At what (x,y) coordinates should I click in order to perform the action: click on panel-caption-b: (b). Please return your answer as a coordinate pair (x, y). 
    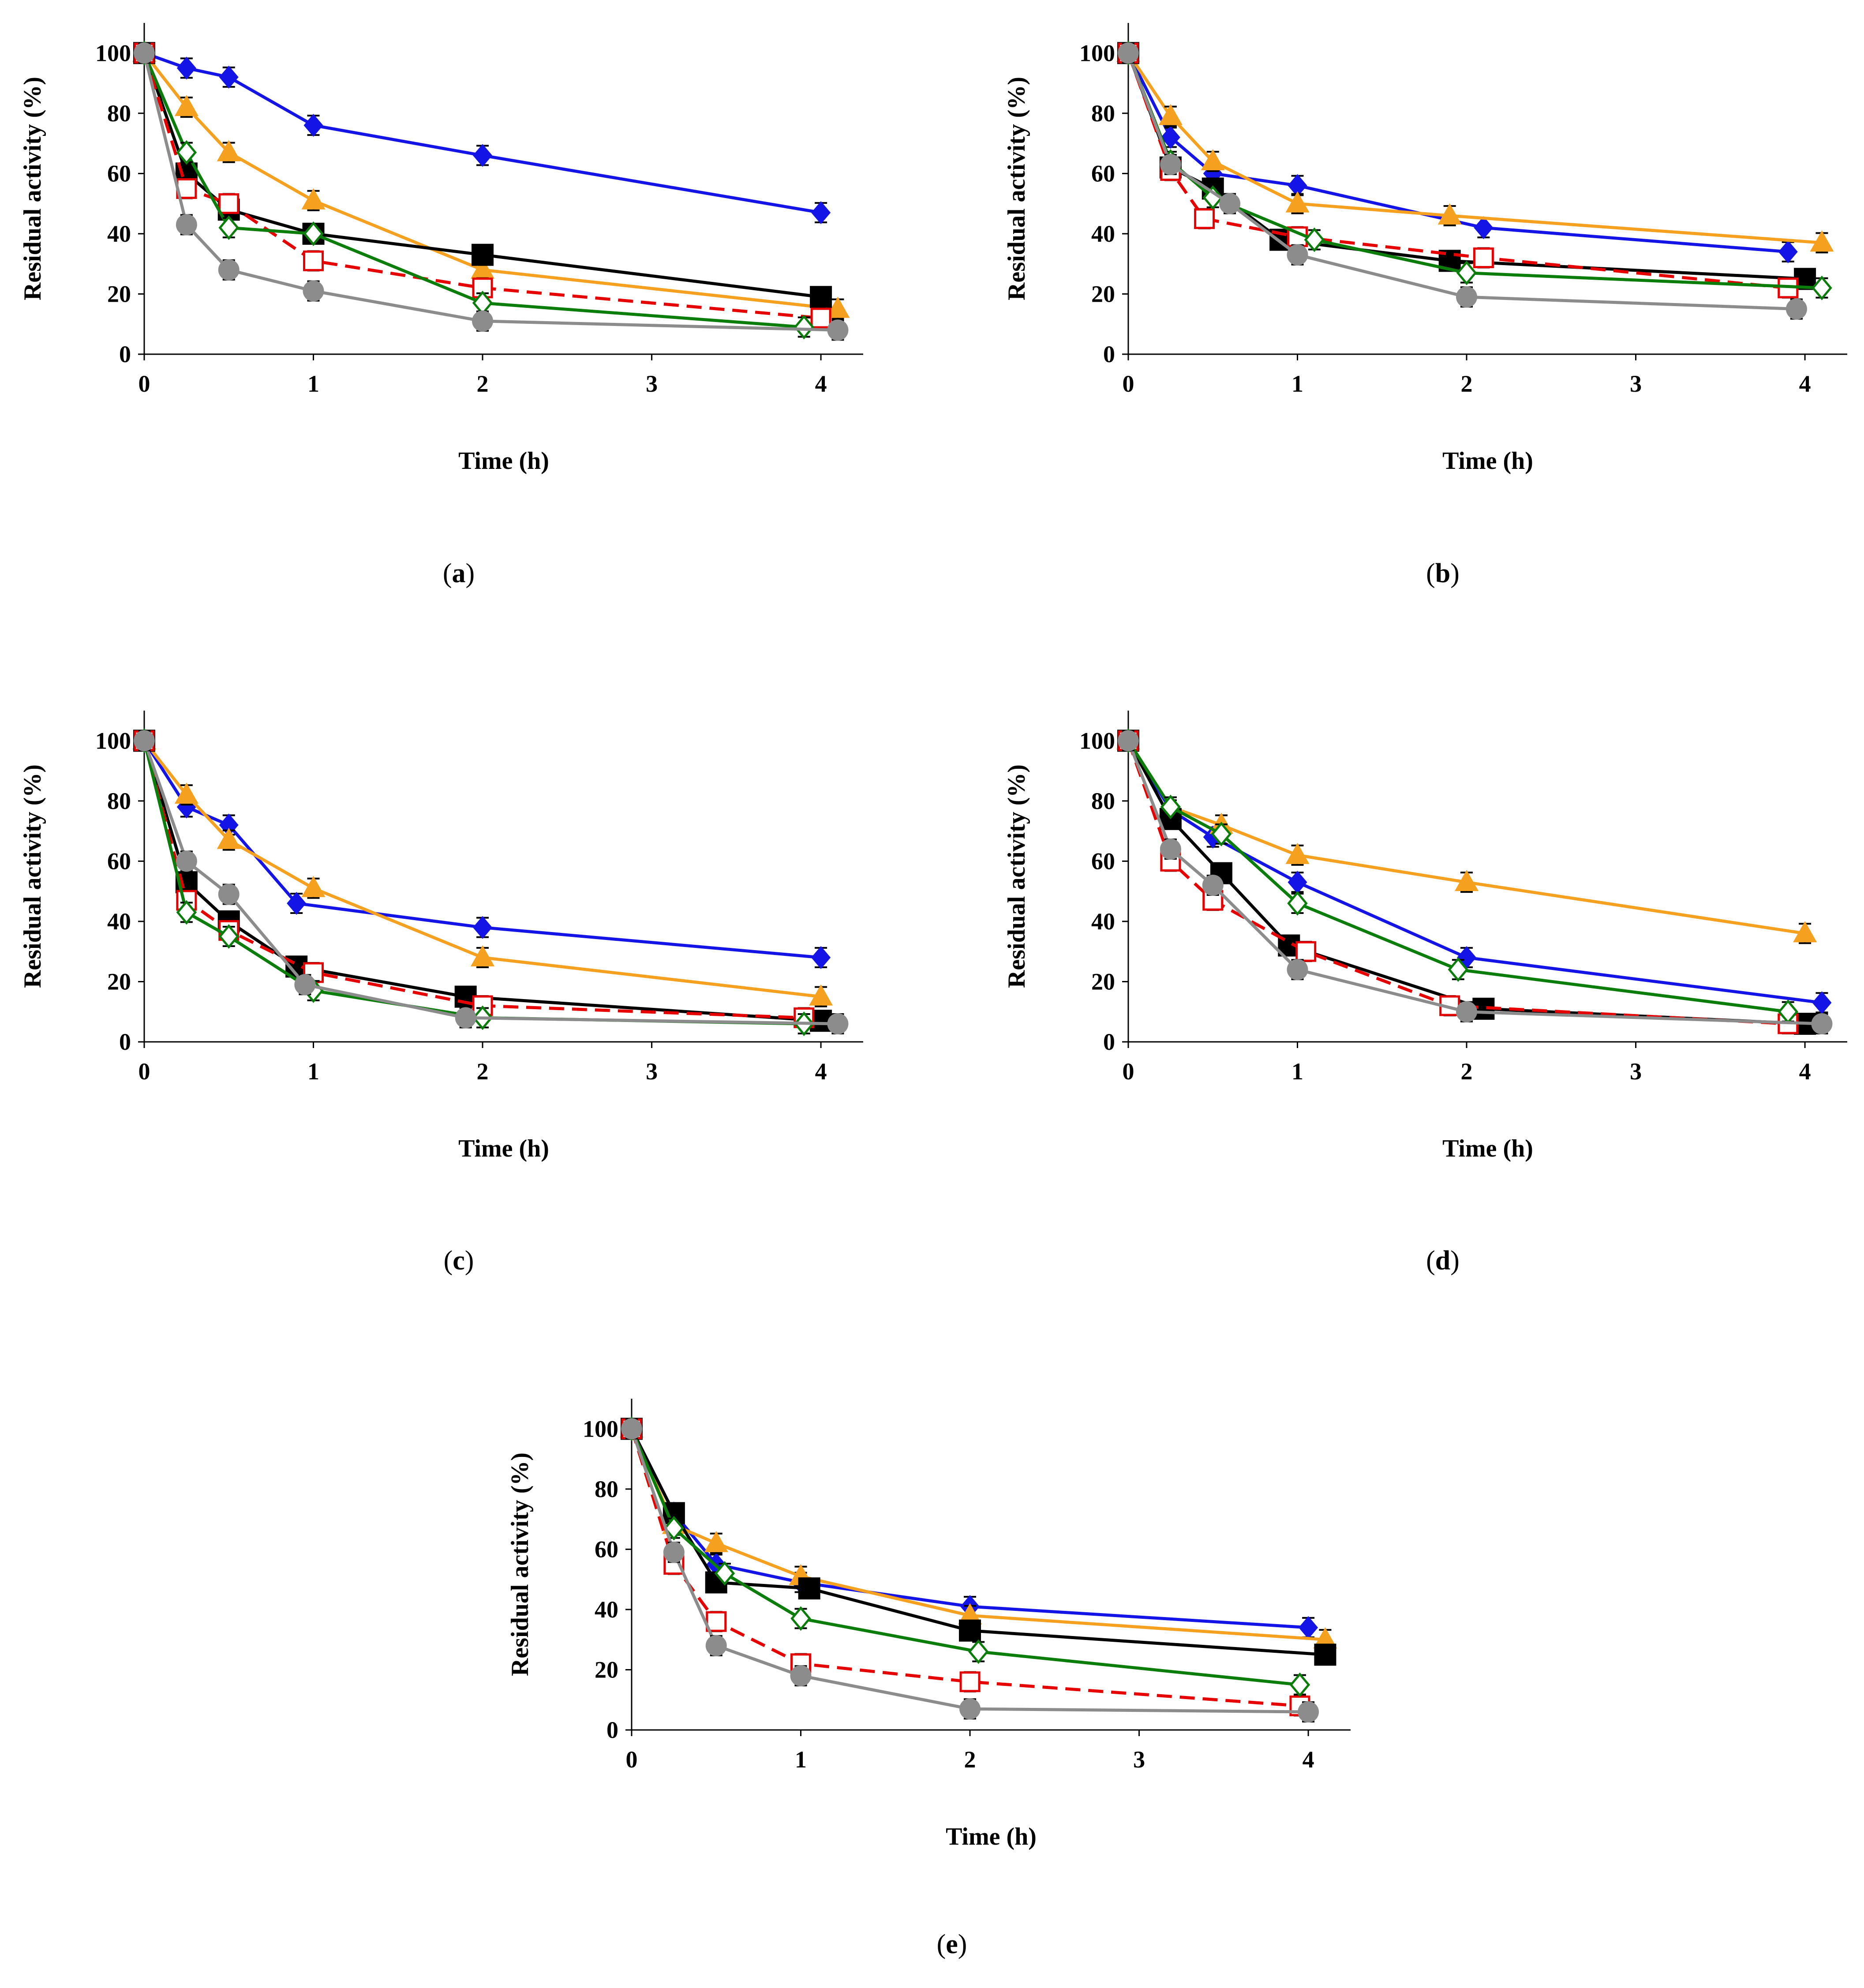
    Looking at the image, I should click on (1443, 573).